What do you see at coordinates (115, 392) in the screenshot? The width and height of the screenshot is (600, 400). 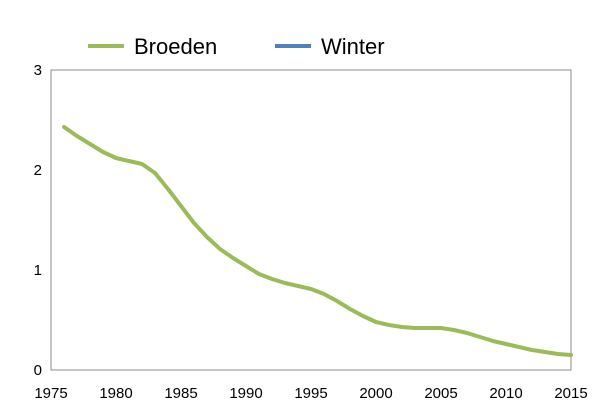 I see `x-tick-label: 1980` at bounding box center [115, 392].